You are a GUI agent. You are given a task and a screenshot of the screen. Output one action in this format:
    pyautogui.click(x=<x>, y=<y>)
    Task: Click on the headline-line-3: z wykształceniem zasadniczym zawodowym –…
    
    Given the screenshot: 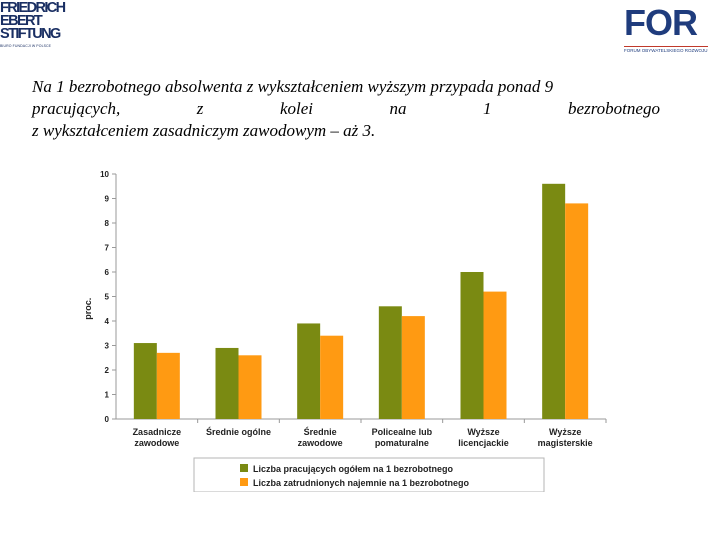 What is the action you would take?
    pyautogui.click(x=204, y=130)
    